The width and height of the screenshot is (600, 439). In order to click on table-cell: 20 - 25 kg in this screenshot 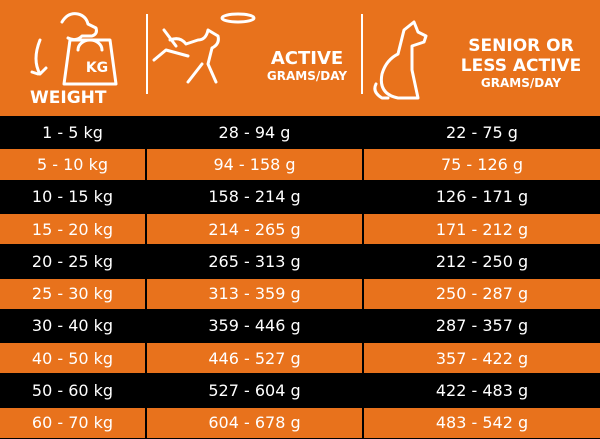, I will do `click(72, 261)`.